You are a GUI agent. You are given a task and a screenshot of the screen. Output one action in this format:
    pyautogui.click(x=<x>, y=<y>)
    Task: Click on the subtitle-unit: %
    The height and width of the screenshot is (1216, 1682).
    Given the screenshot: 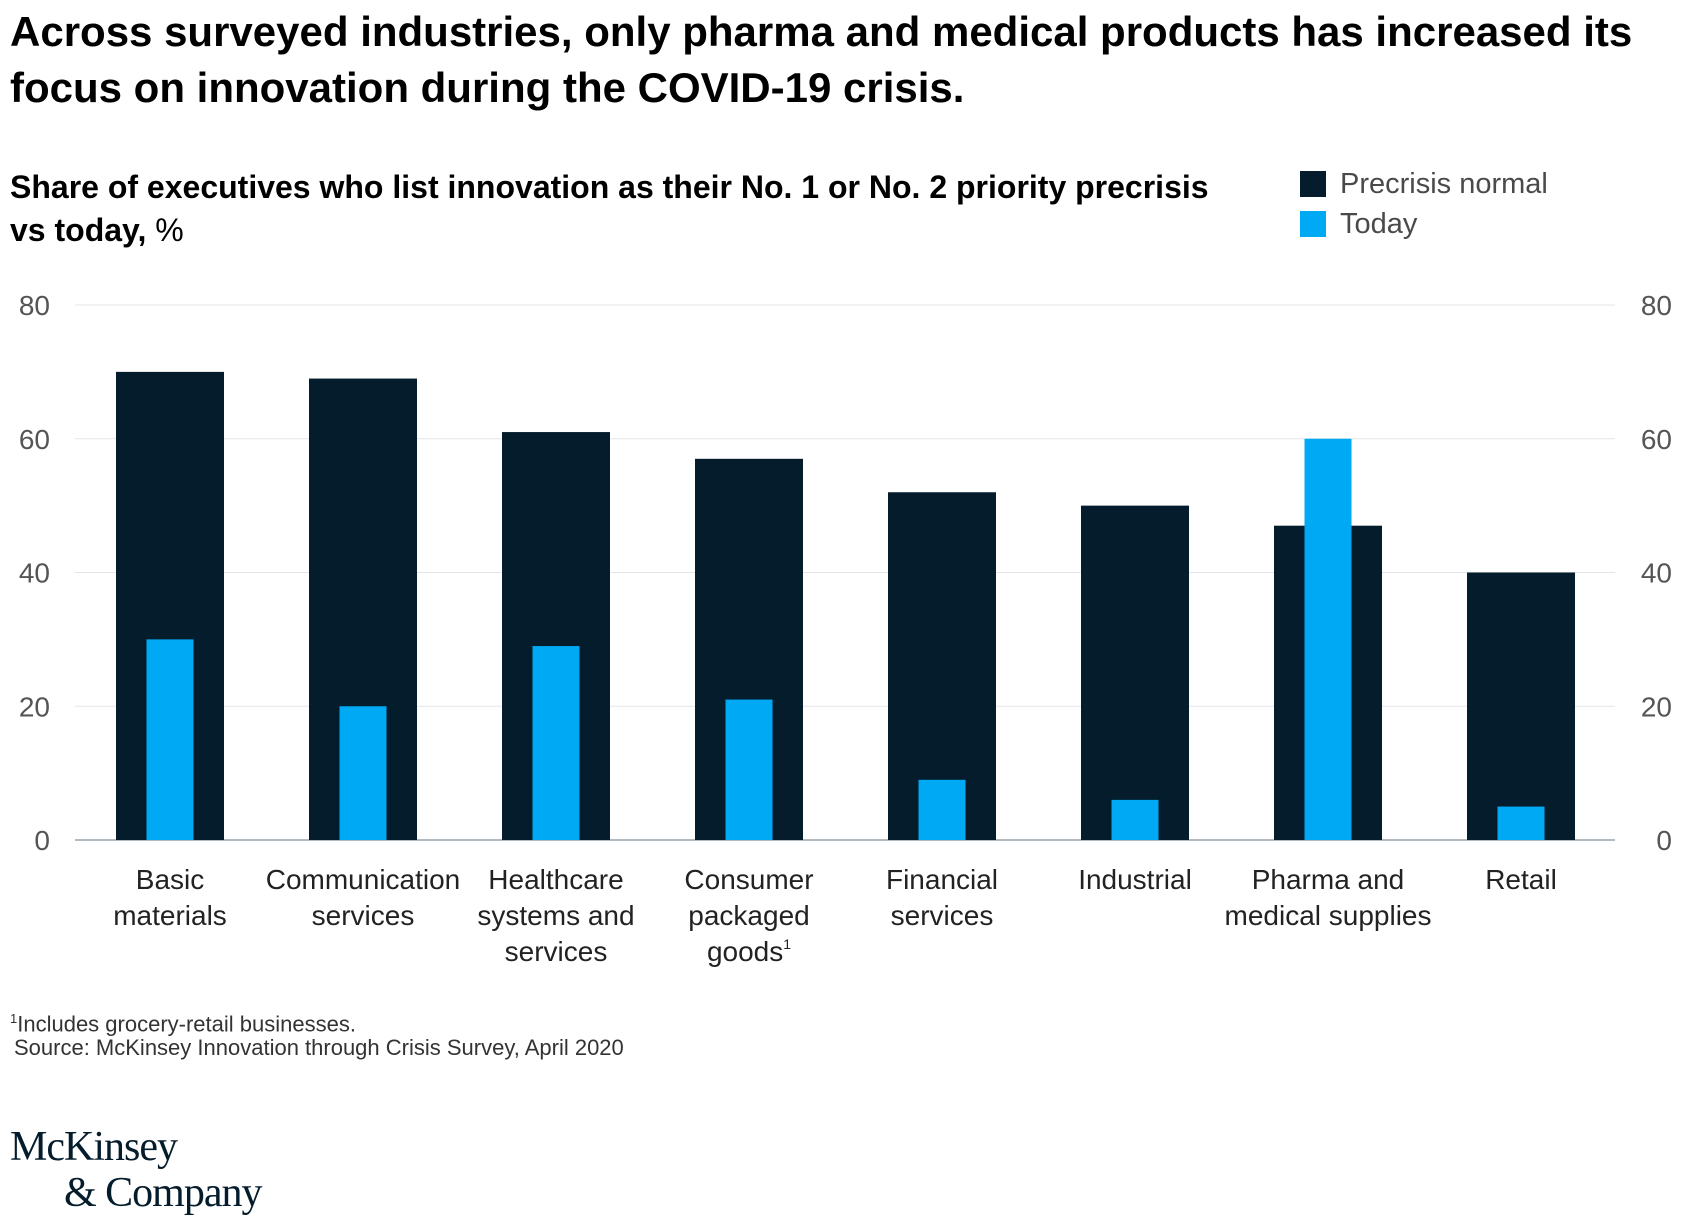 What is the action you would take?
    pyautogui.click(x=165, y=230)
    